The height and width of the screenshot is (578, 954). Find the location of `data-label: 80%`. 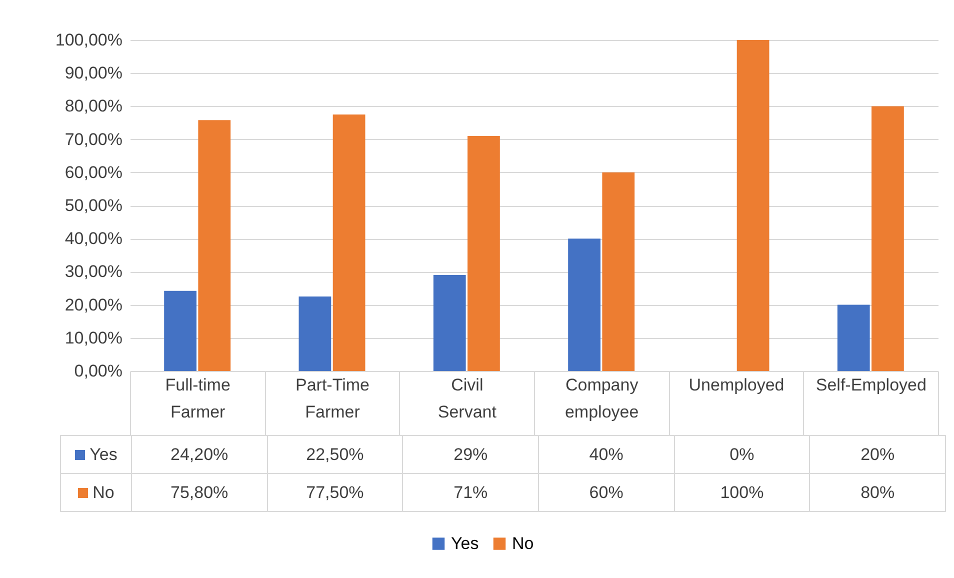

data-label: 80% is located at coordinates (878, 493).